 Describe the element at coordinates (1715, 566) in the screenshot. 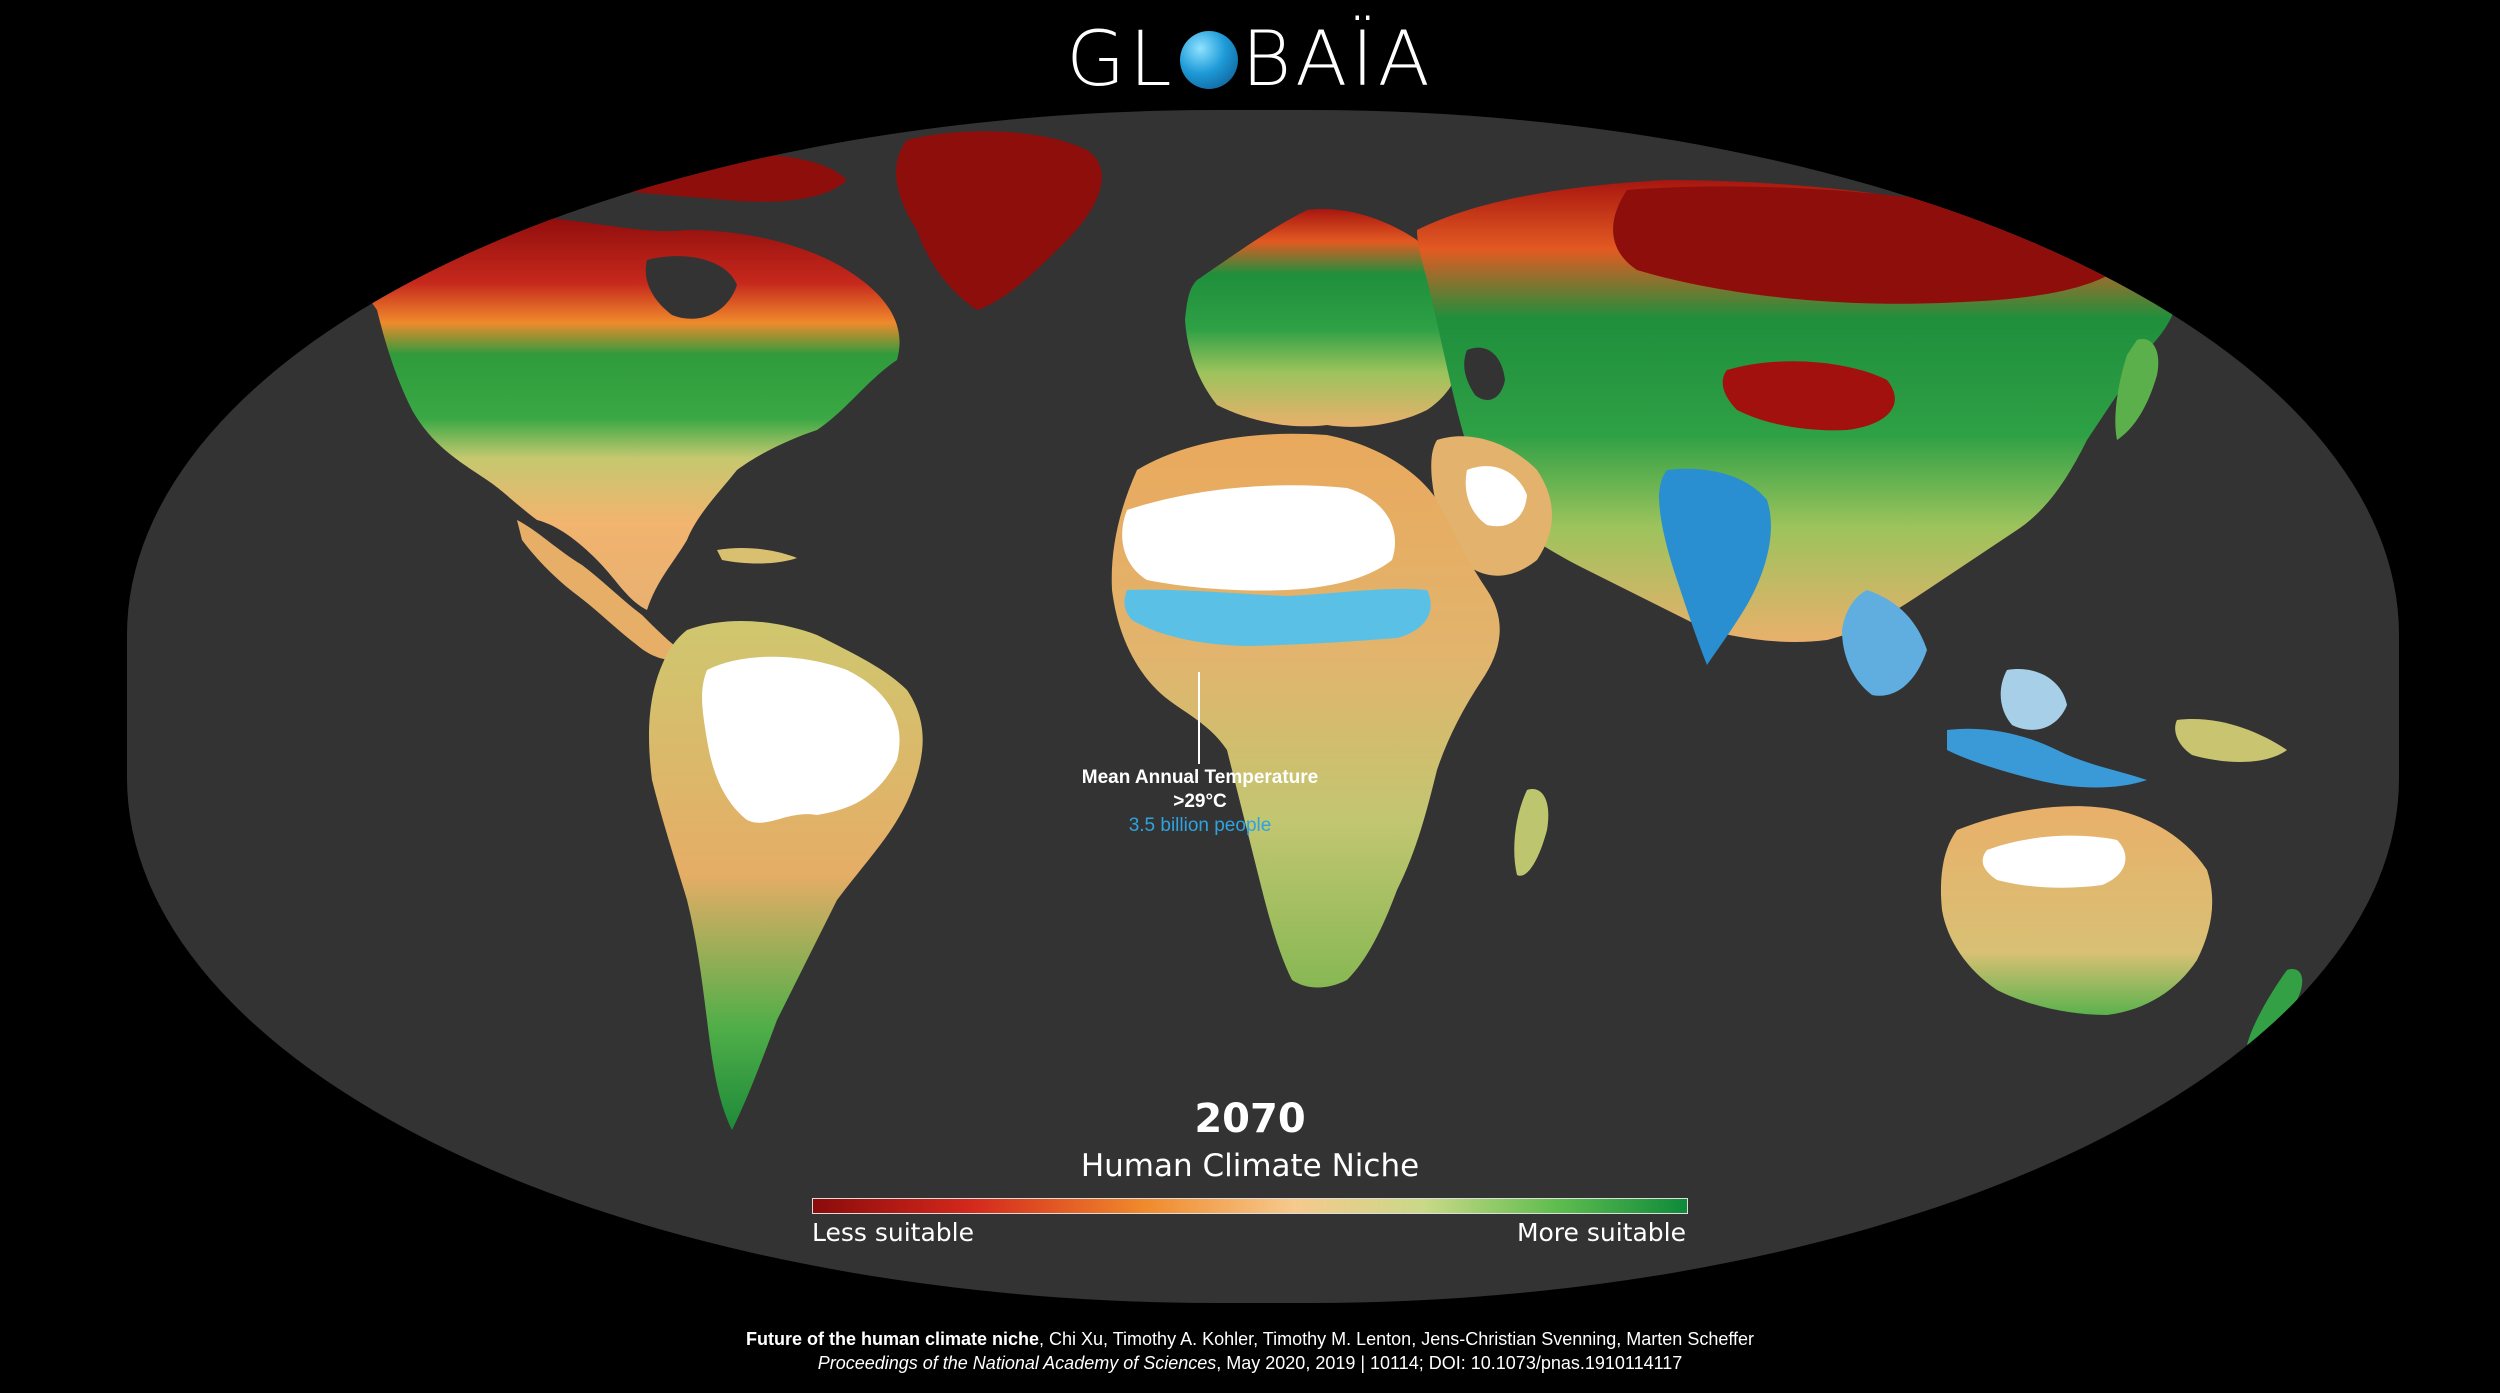

I see `india` at that location.